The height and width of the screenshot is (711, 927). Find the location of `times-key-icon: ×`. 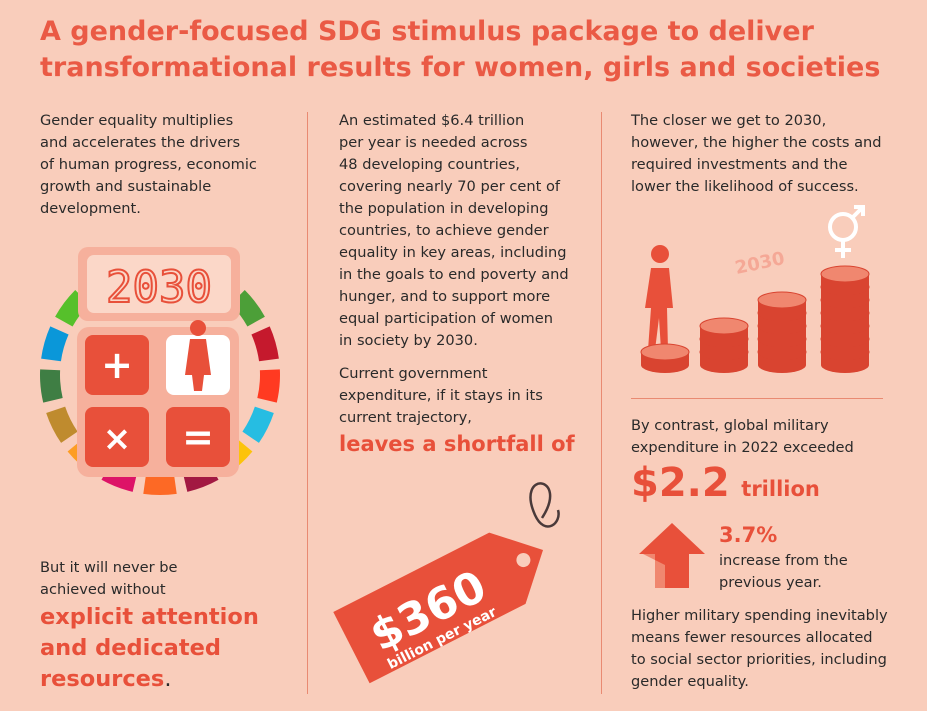

times-key-icon: × is located at coordinates (117, 439).